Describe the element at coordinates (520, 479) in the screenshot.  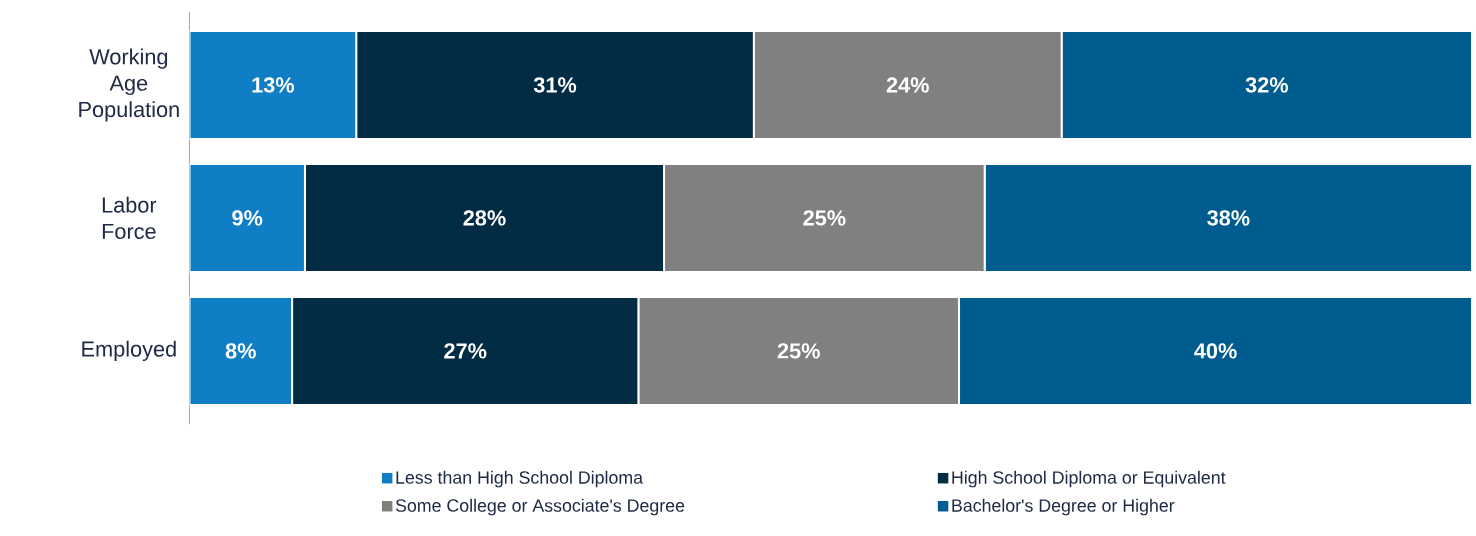
I see `legend-label: Less than High School Diploma` at that location.